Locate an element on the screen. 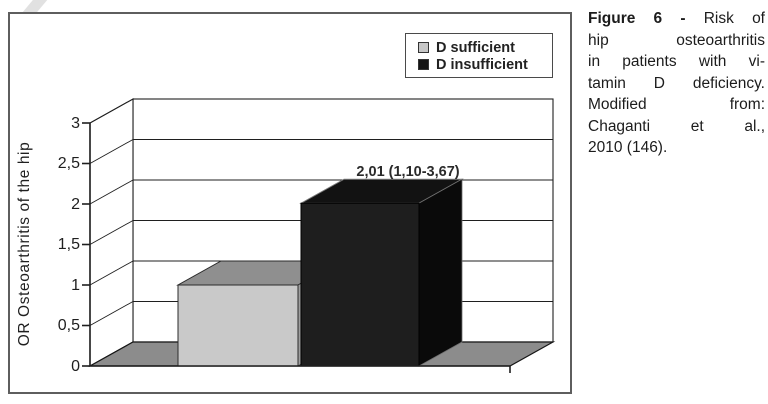  legend-item-d-insufficient: D insufficient is located at coordinates (485, 64).